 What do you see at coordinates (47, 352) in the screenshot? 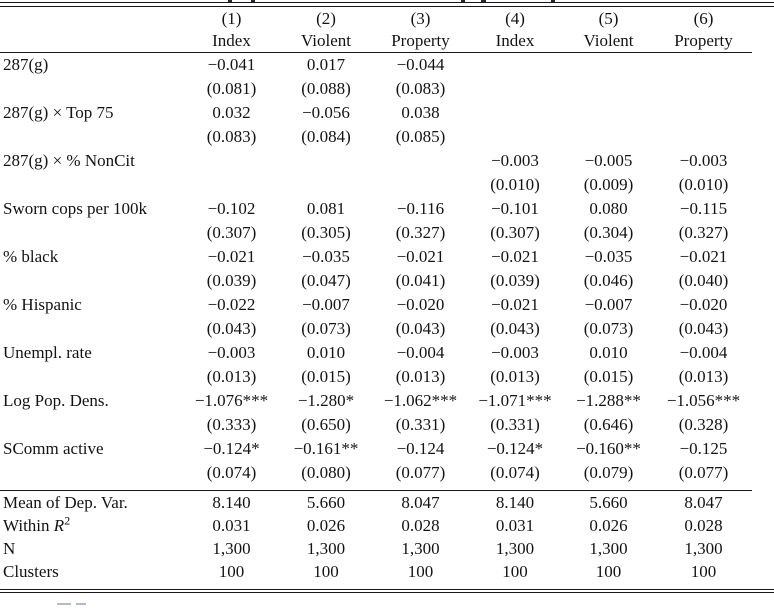
I see `row-label: Unempl. rate` at bounding box center [47, 352].